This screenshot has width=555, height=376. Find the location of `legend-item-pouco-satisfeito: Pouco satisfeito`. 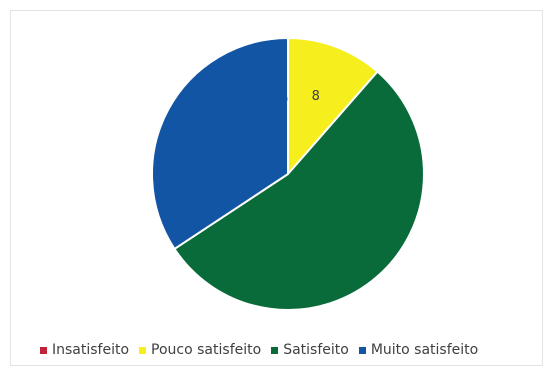

legend-item-pouco-satisfeito: Pouco satisfeito is located at coordinates (200, 350).